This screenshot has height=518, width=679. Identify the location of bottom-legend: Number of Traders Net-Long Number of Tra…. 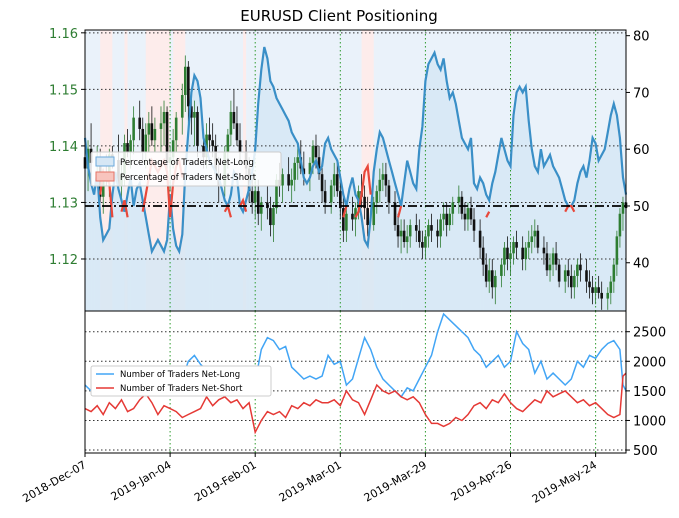
(181, 381).